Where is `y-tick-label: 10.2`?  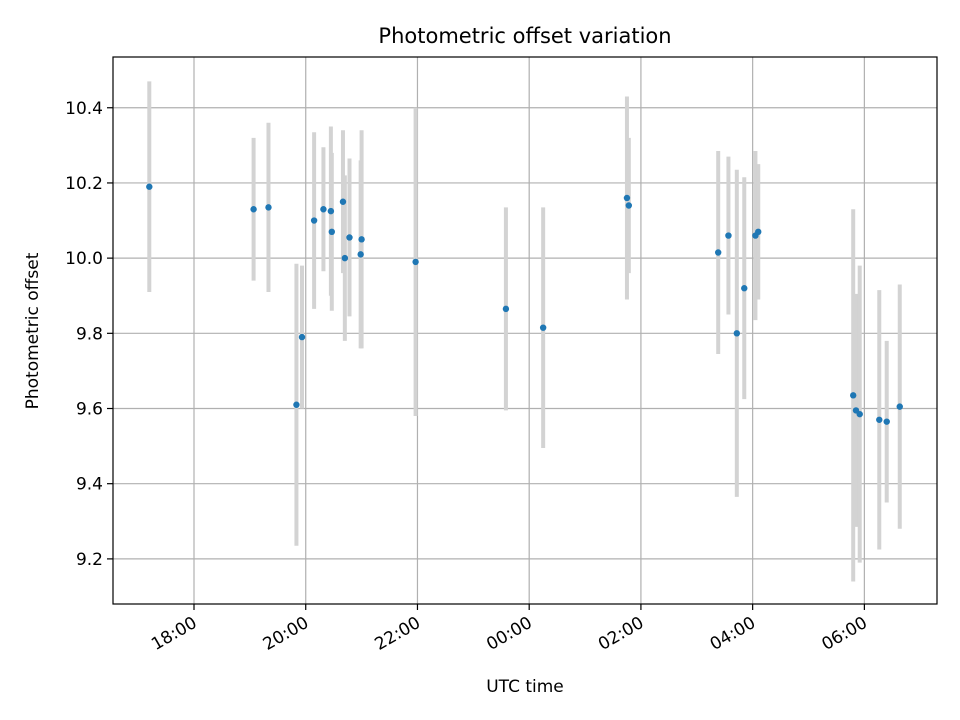 y-tick-label: 10.2 is located at coordinates (84, 184).